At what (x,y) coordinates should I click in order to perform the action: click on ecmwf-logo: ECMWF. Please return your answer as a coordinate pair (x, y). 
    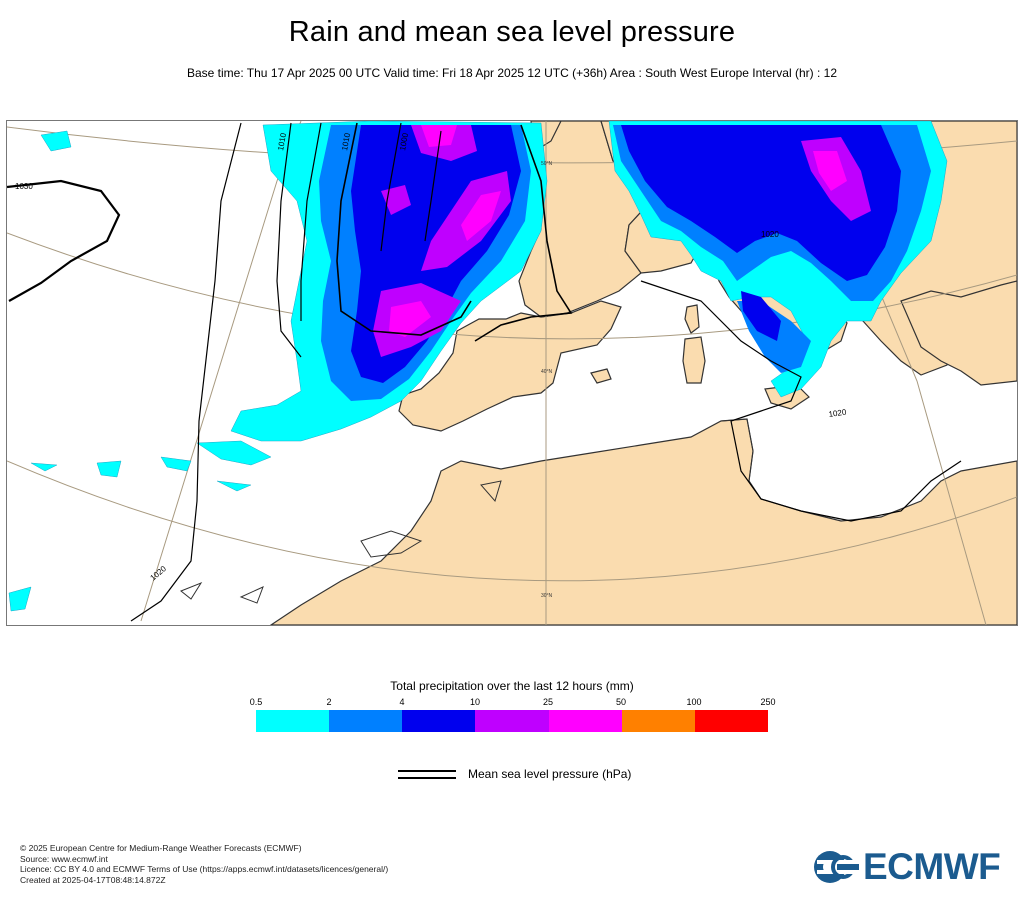
    Looking at the image, I should click on (907, 867).